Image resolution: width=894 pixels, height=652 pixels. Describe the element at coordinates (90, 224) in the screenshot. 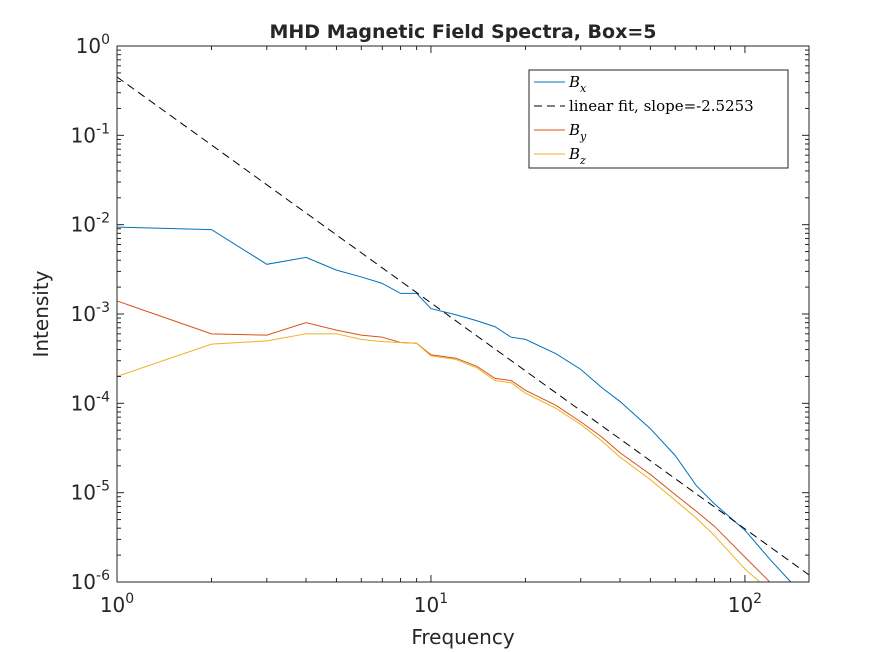

I see `y-tick-label: 10⁻²` at that location.